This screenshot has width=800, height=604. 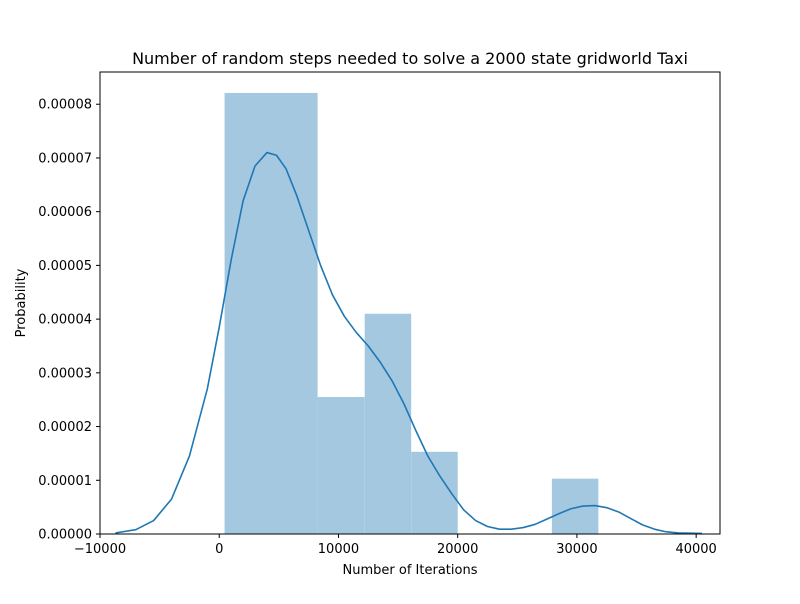 What do you see at coordinates (65, 320) in the screenshot?
I see `y-tick-label: 0.00004` at bounding box center [65, 320].